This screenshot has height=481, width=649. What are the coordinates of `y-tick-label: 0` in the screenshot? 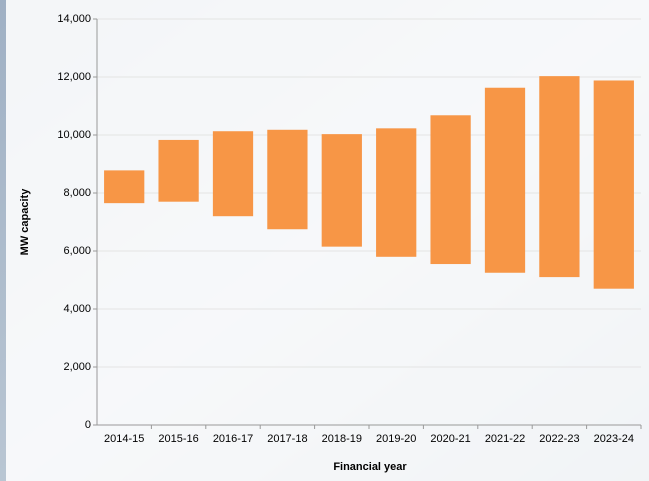 It's located at (88, 425).